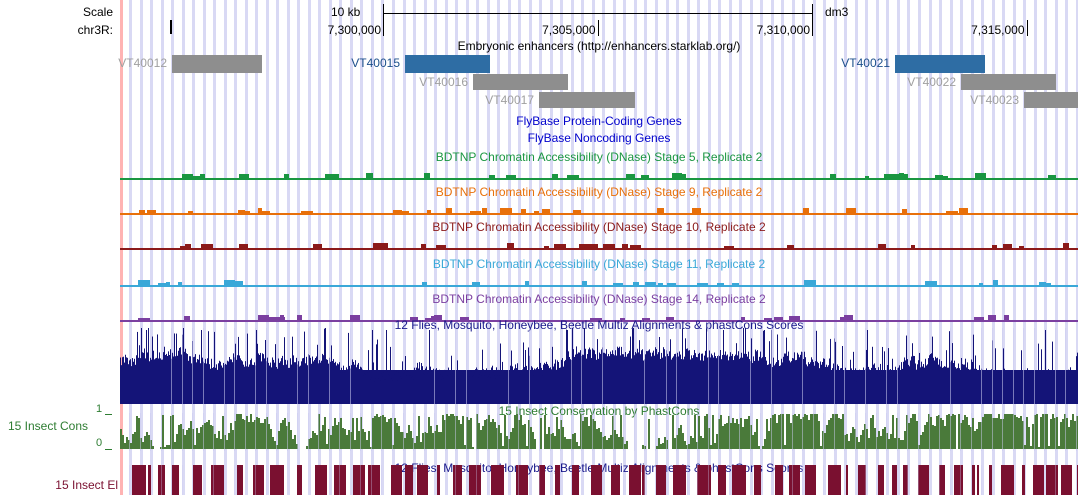  What do you see at coordinates (354, 30) in the screenshot?
I see `ruler-tick-label: 7,300,000` at bounding box center [354, 30].